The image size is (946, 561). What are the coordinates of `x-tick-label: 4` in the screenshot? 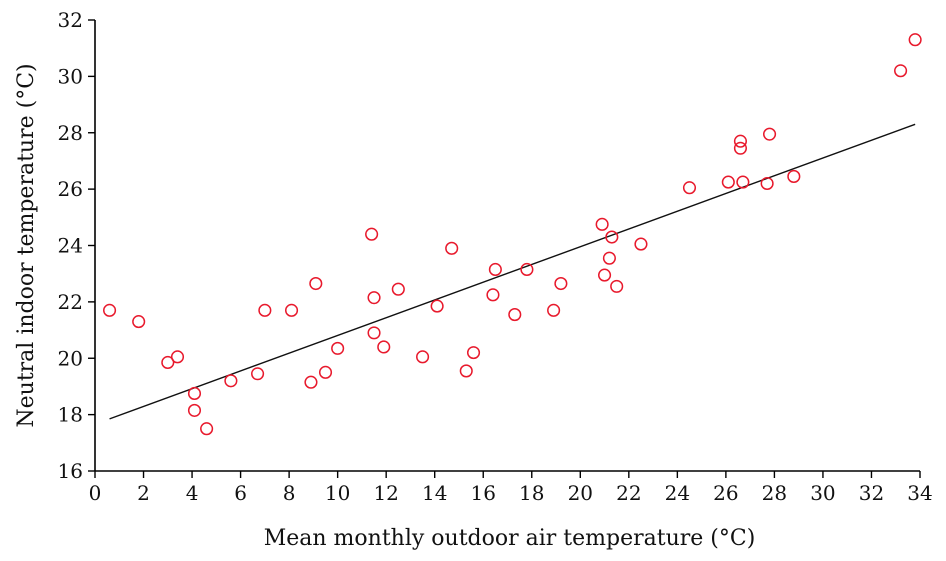 It's located at (192, 493).